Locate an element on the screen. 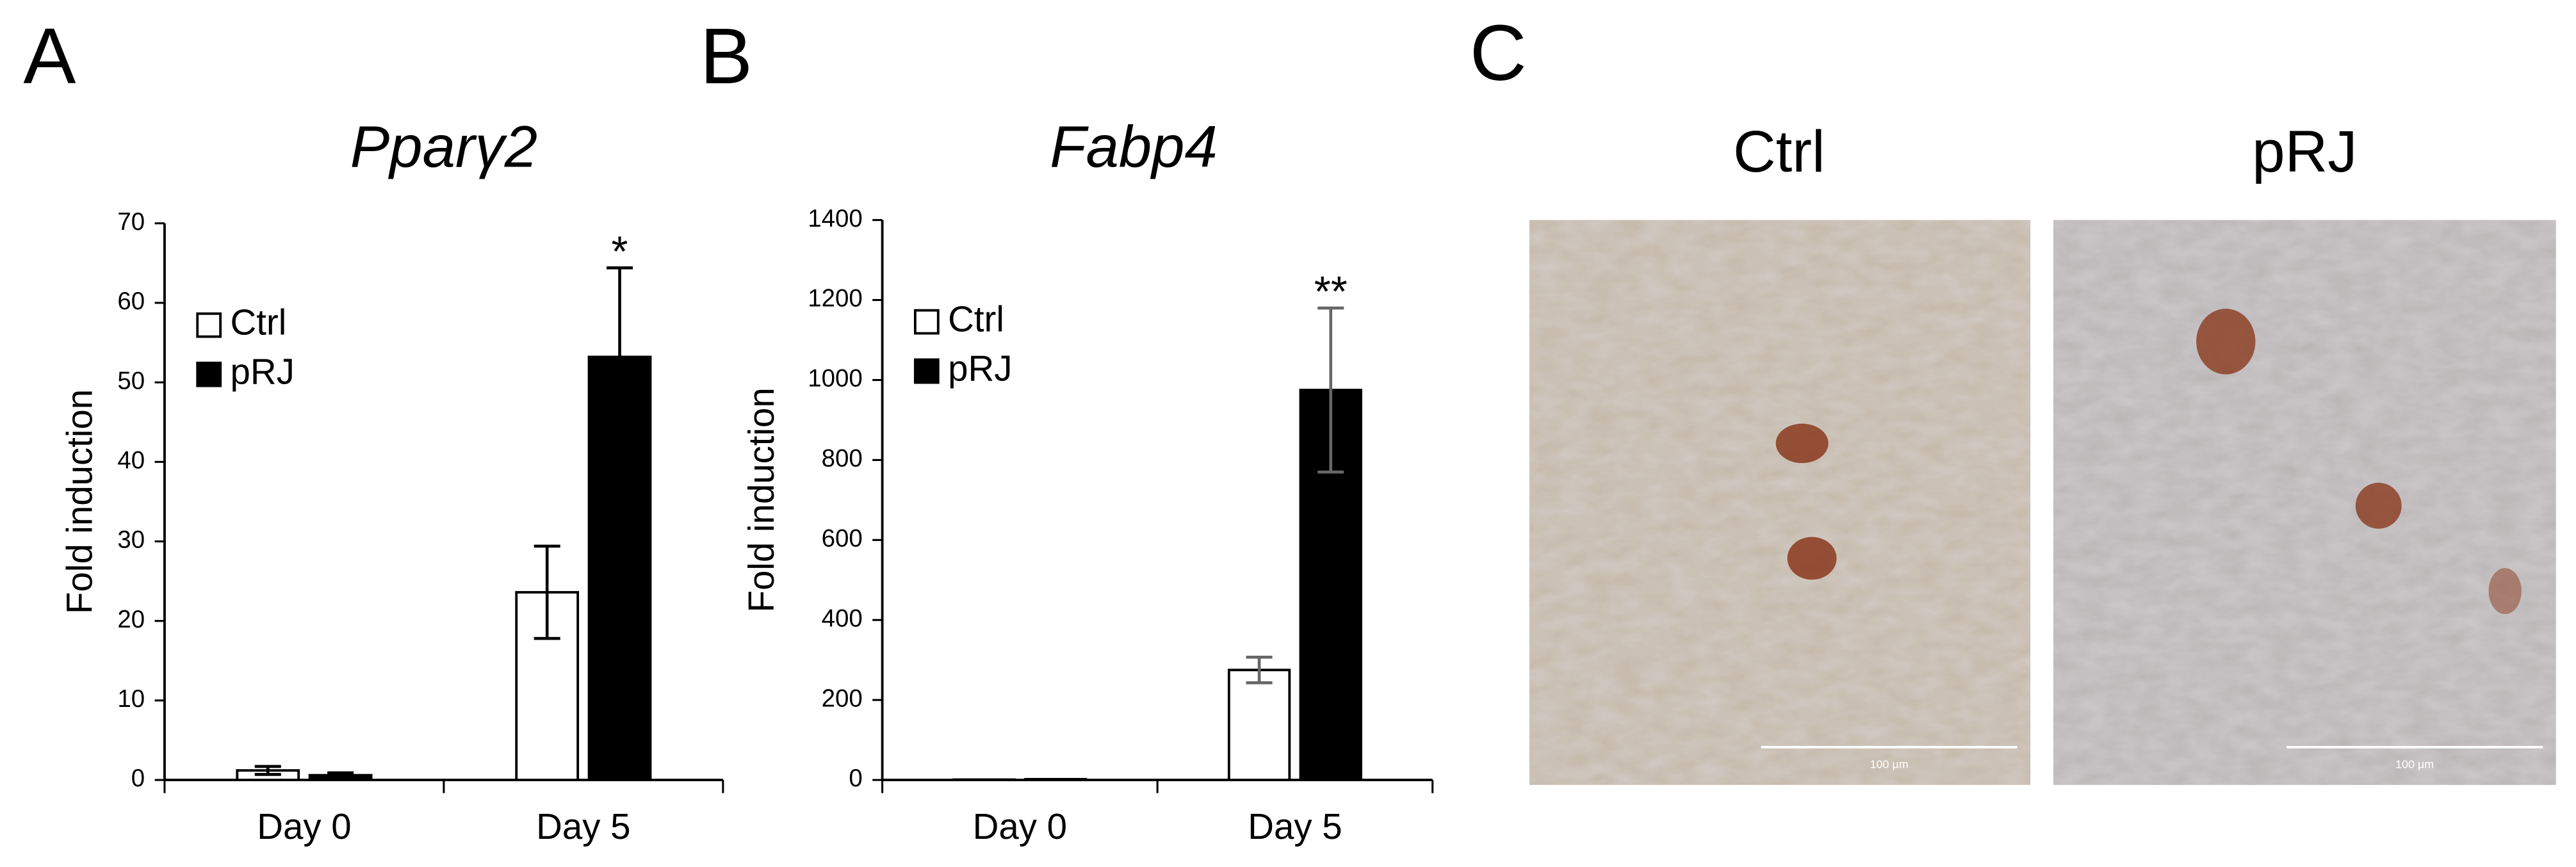 This screenshot has width=2576, height=867. image-title: pRJ is located at coordinates (2304, 151).